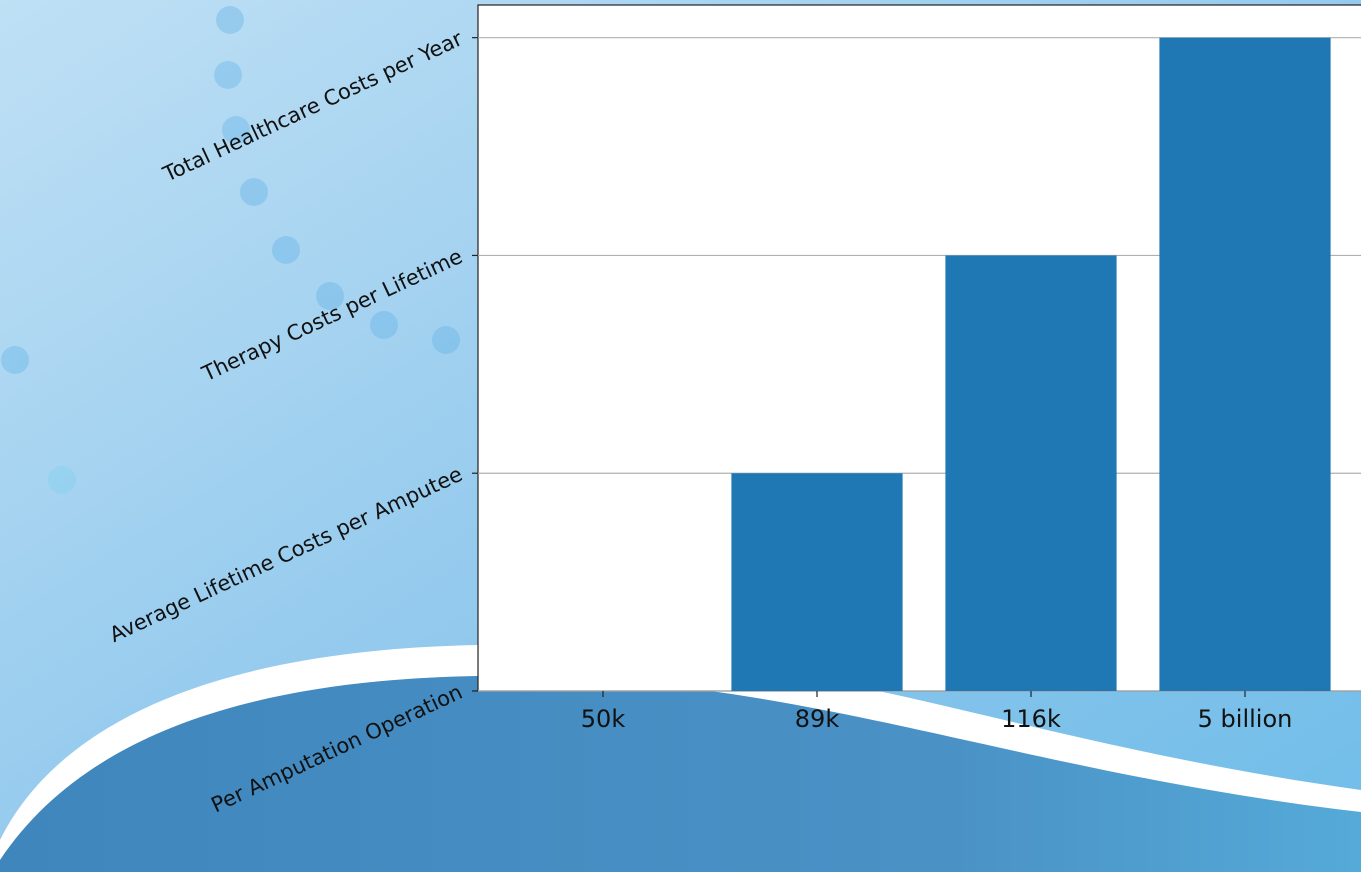  What do you see at coordinates (1031, 719) in the screenshot?
I see `x-tick-label: 116k` at bounding box center [1031, 719].